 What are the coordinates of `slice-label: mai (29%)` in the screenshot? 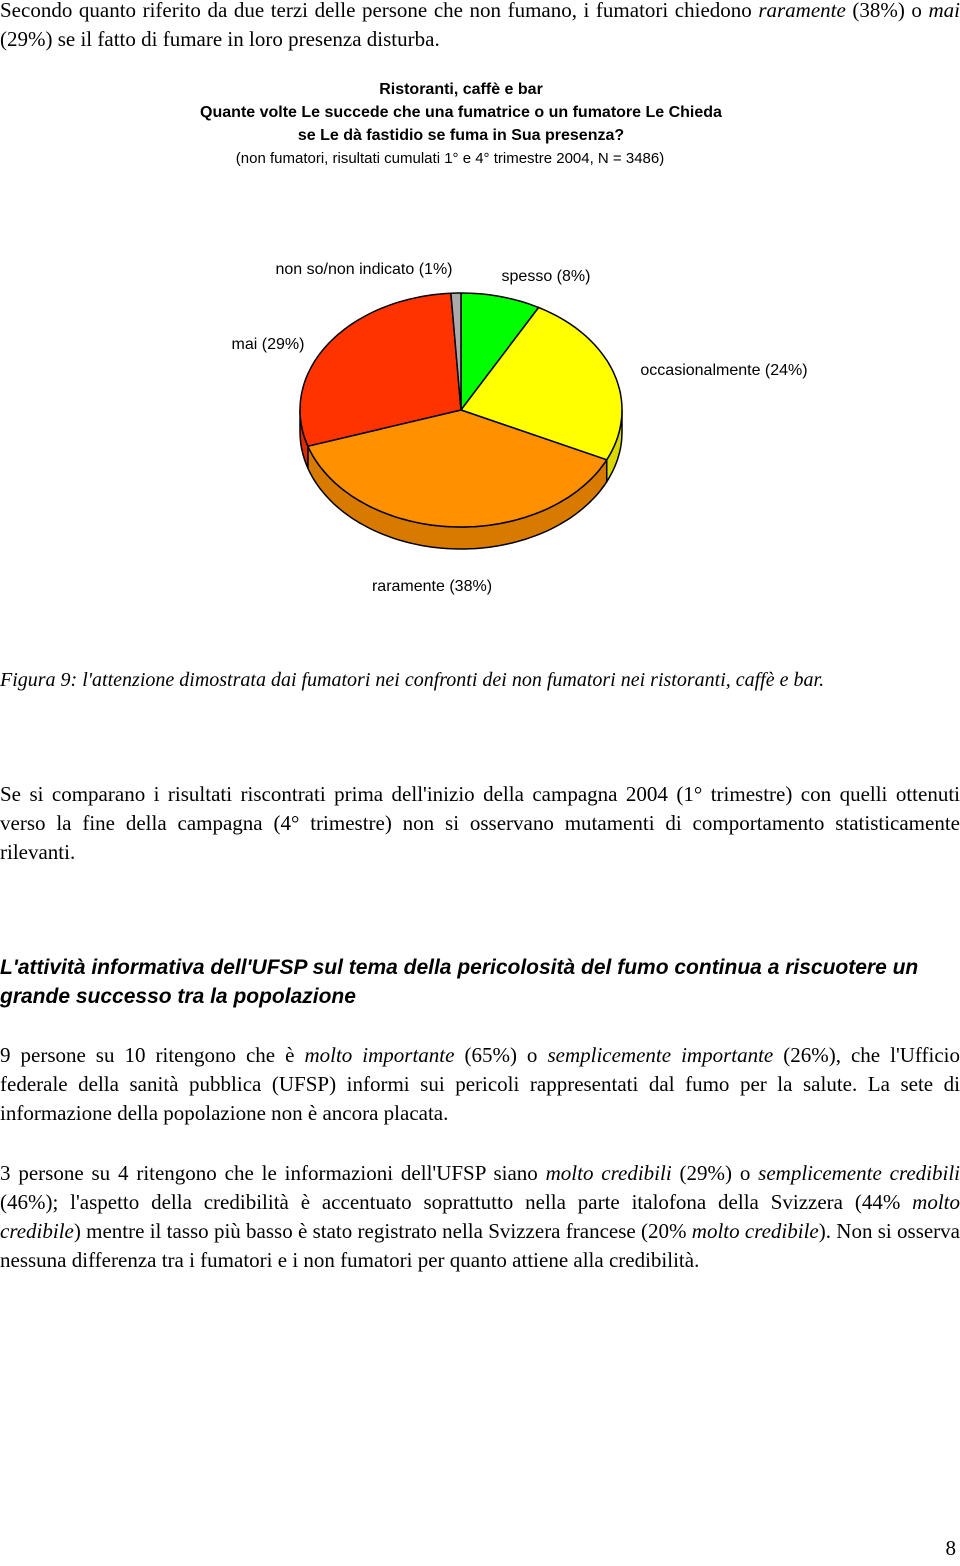 It's located at (268, 344).